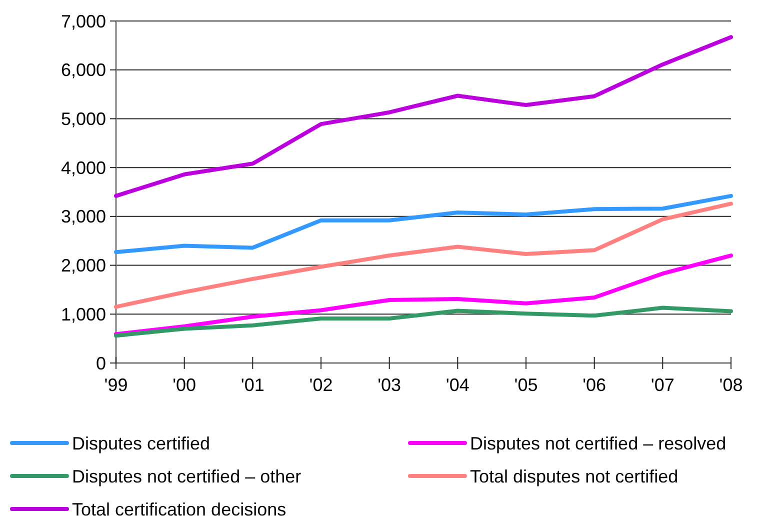  I want to click on x-tick-label: '08, so click(731, 385).